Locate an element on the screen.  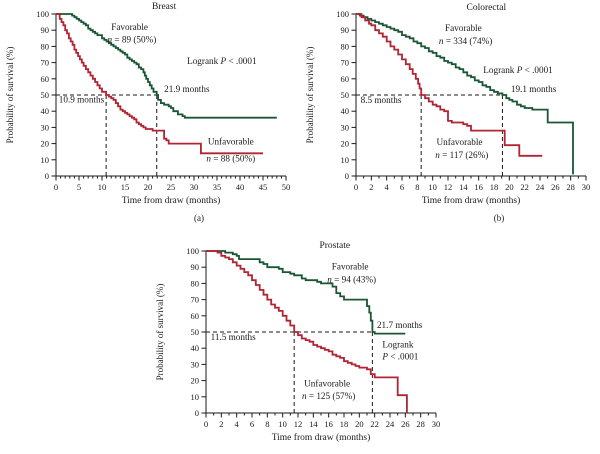
x-tick-label: 50 is located at coordinates (286, 187).